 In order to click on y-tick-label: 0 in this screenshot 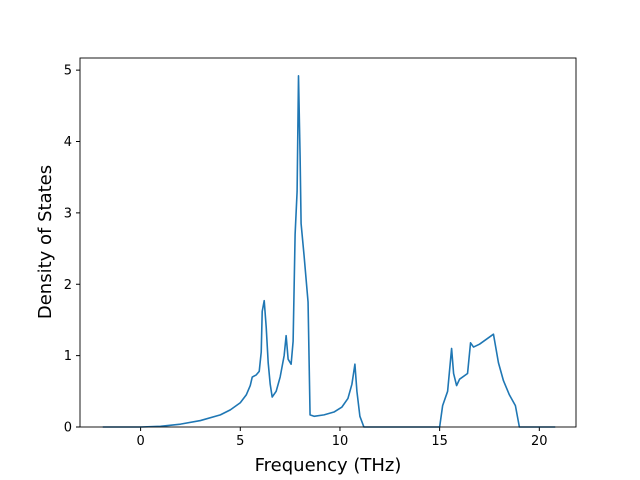, I will do `click(68, 428)`.